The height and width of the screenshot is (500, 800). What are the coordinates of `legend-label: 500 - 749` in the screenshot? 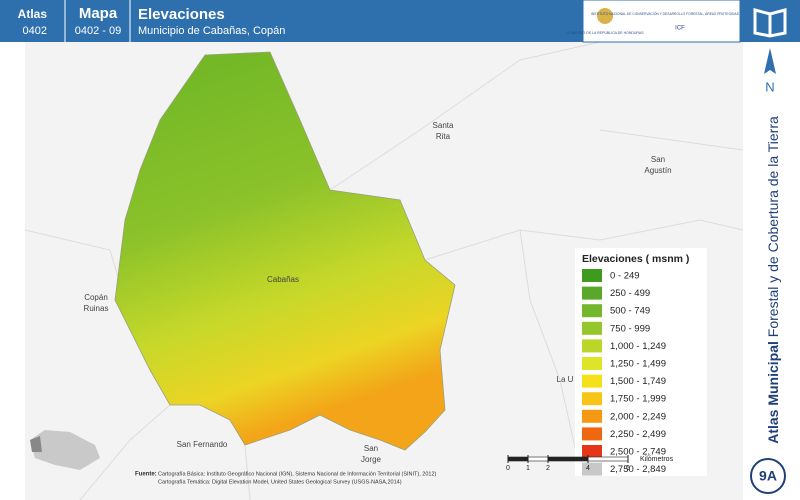 It's located at (630, 311).